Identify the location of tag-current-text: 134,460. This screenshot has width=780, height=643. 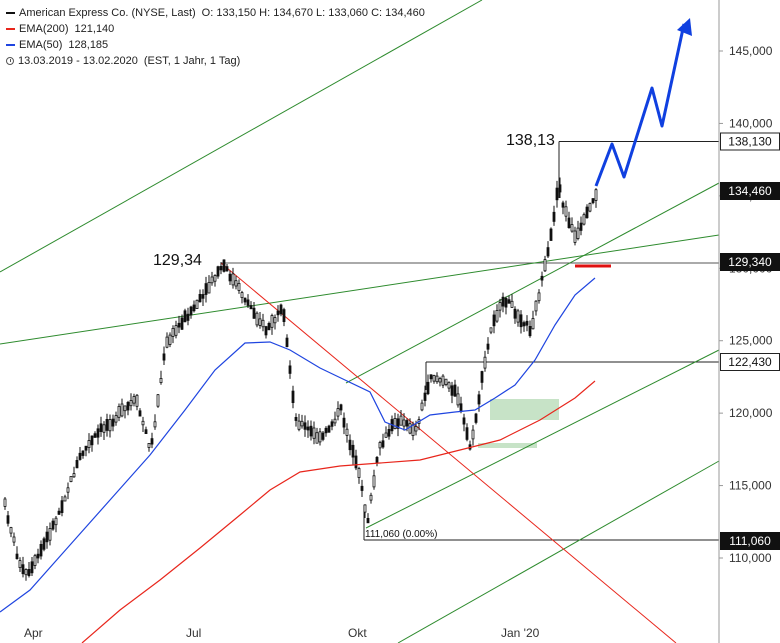
(750, 191).